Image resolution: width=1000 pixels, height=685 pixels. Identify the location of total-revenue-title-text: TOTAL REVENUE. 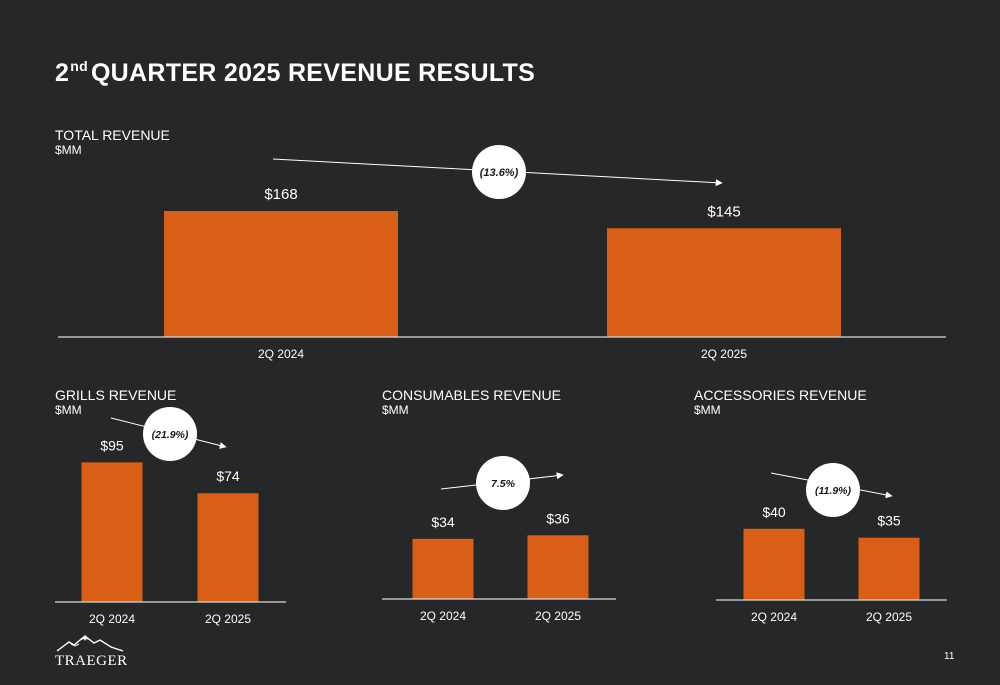
(112, 135).